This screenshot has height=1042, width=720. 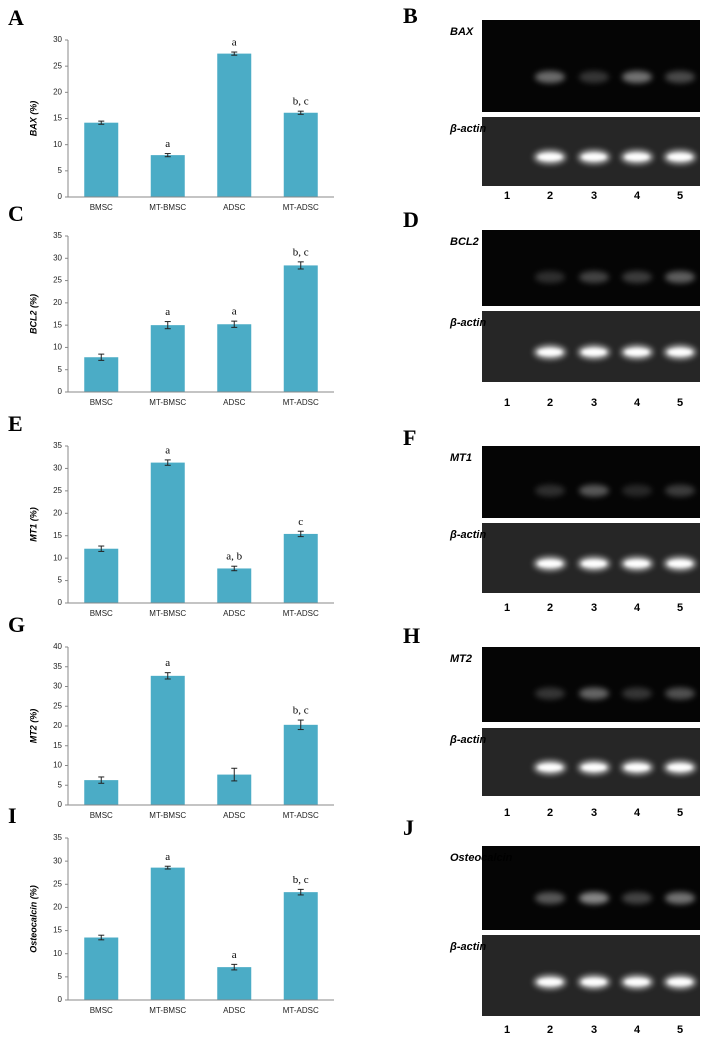 I want to click on y-axis-label: MT1 (%), so click(x=33, y=524).